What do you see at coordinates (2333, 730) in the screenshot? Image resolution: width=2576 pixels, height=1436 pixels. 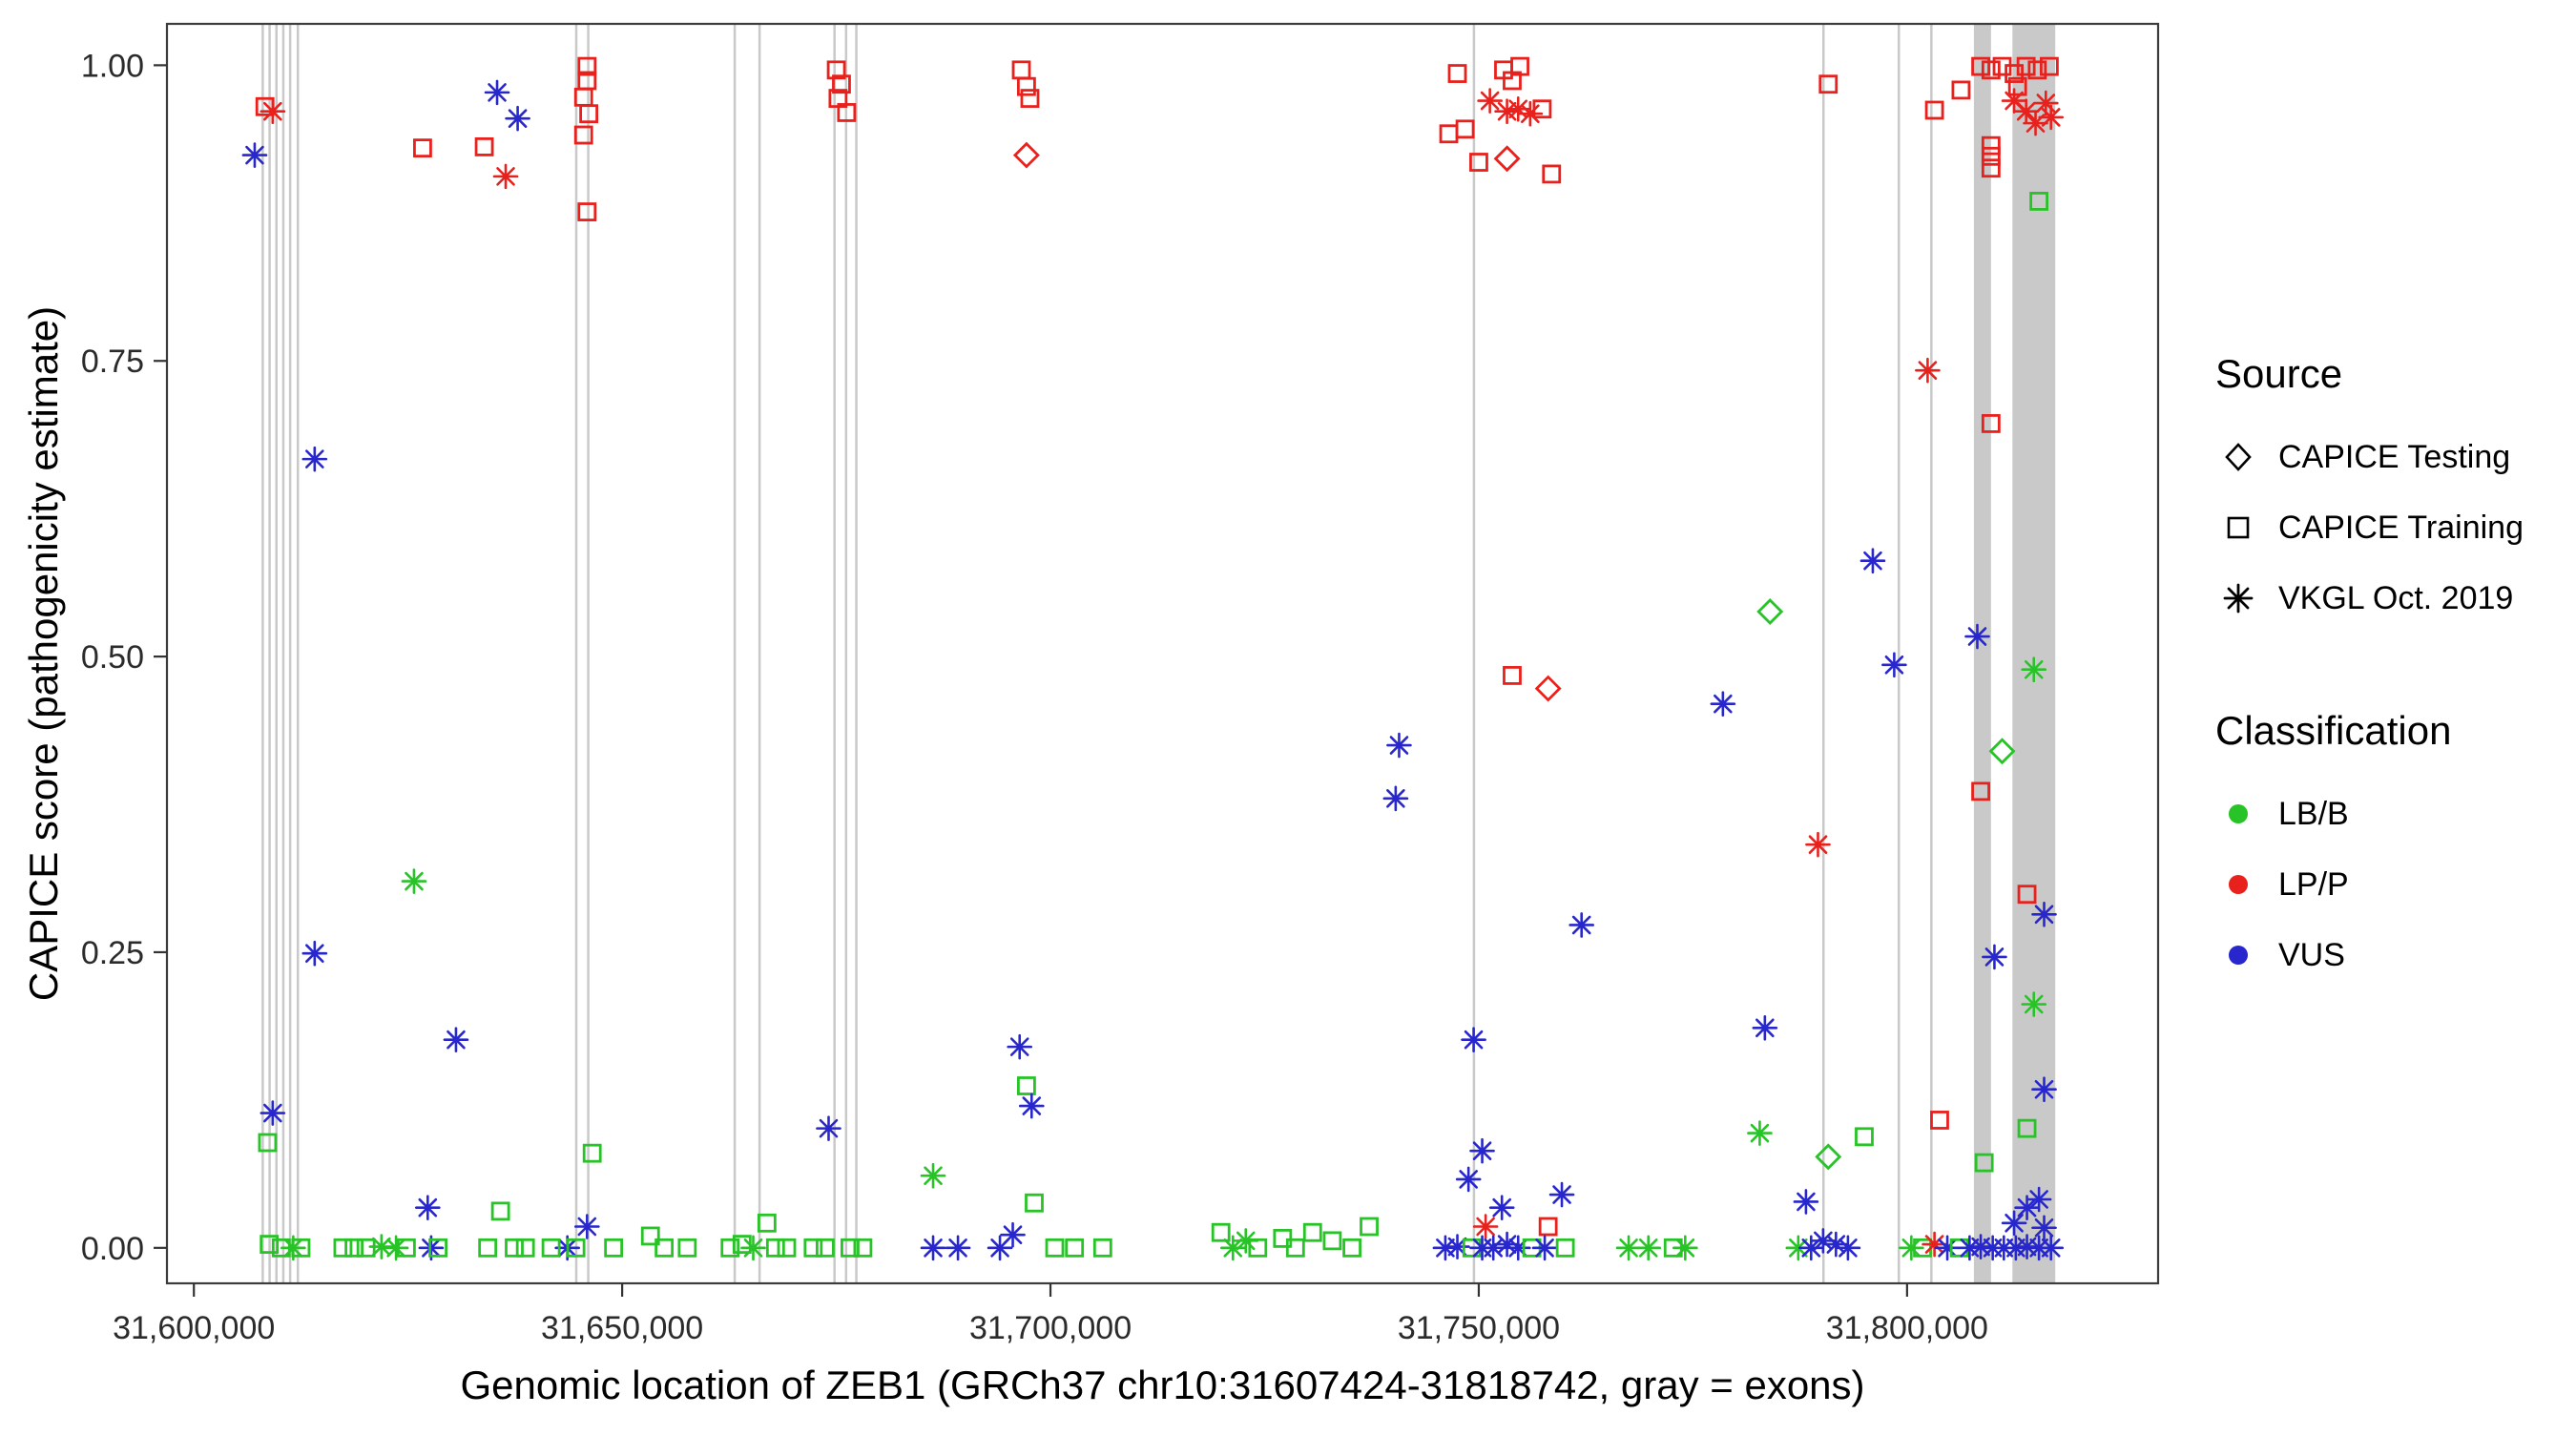 I see `legend-classification-title: Classification` at bounding box center [2333, 730].